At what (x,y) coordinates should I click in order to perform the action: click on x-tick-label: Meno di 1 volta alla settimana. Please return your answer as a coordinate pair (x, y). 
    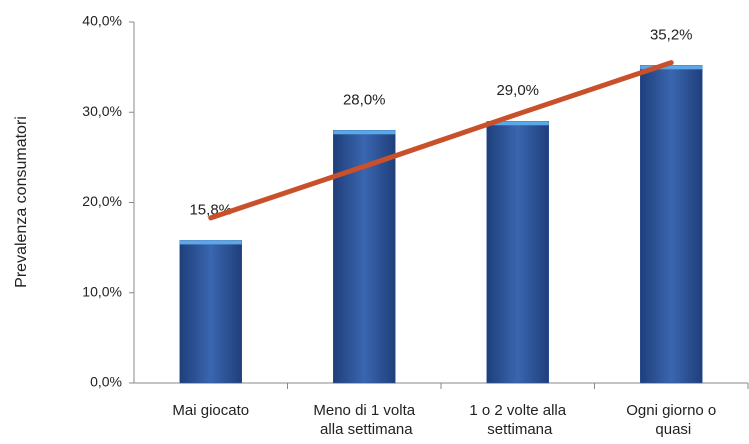
    Looking at the image, I should click on (364, 420).